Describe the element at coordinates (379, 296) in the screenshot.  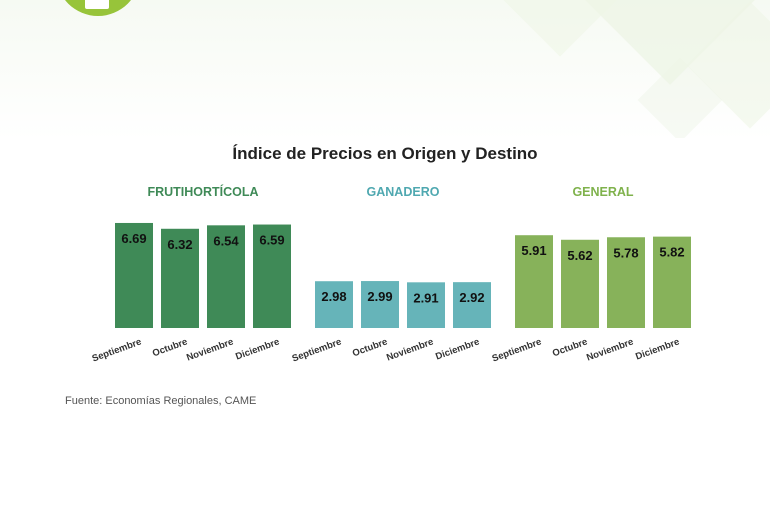
I see `bar-value-label: 2.99` at that location.